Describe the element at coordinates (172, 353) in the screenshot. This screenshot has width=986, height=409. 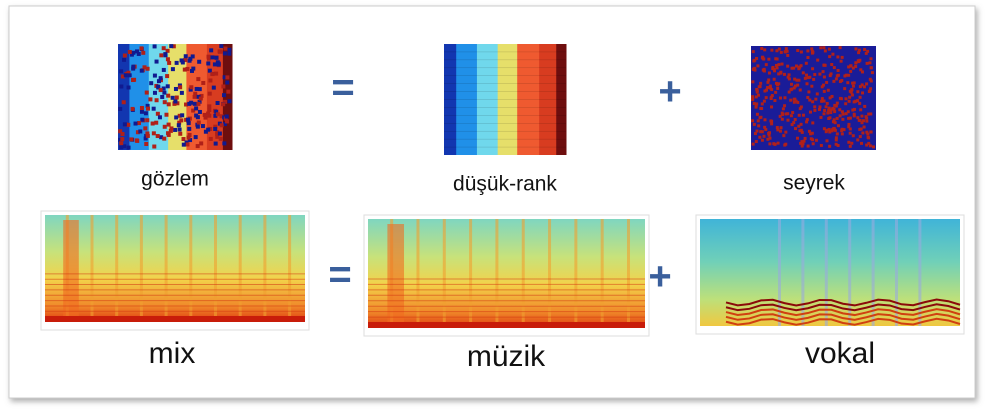
I see `label: mix` at that location.